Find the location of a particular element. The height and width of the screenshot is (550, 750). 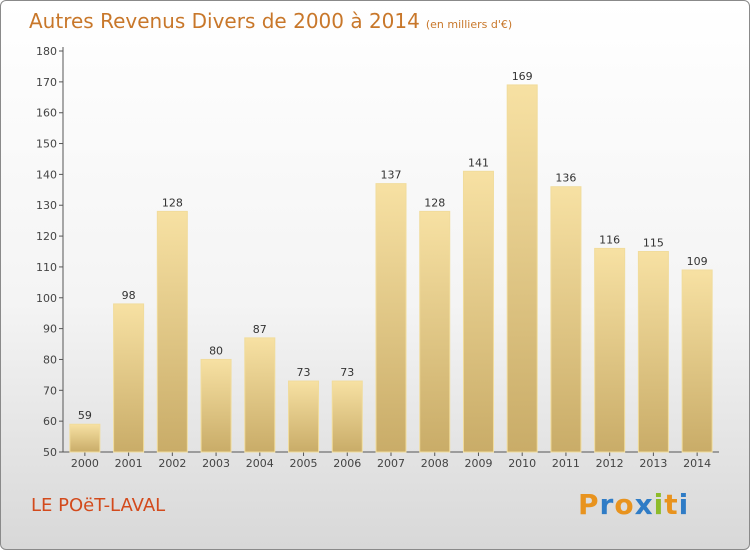

x-tick-label: 2012 is located at coordinates (610, 463).